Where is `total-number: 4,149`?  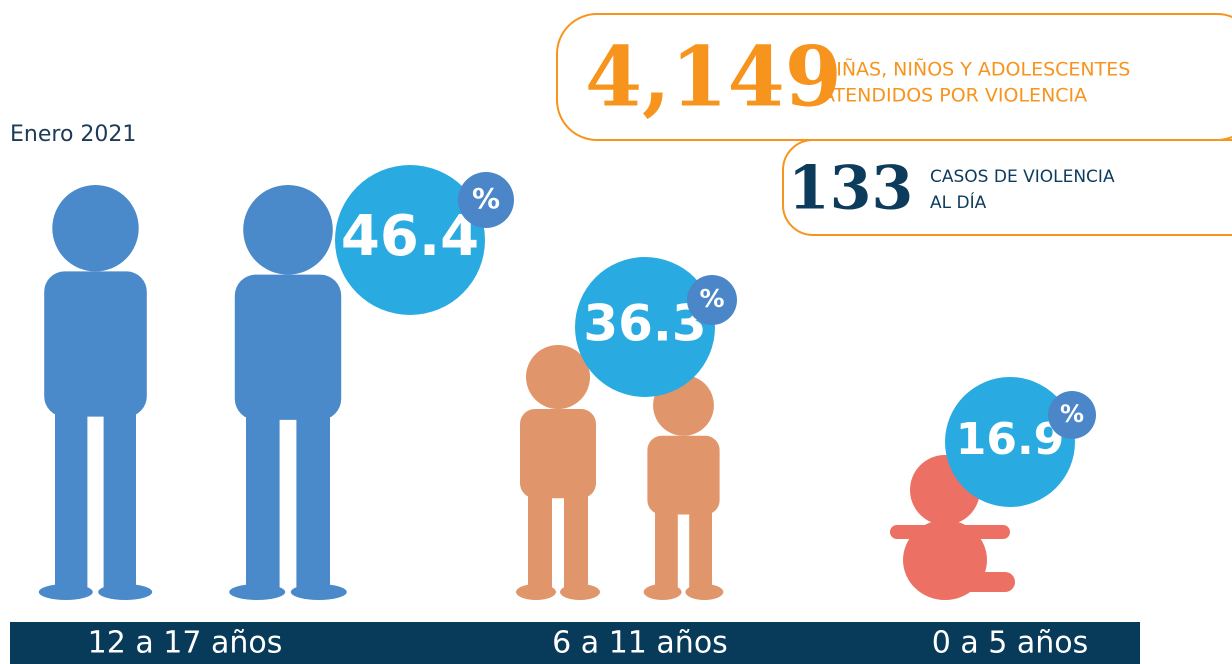 total-number: 4,149 is located at coordinates (713, 77).